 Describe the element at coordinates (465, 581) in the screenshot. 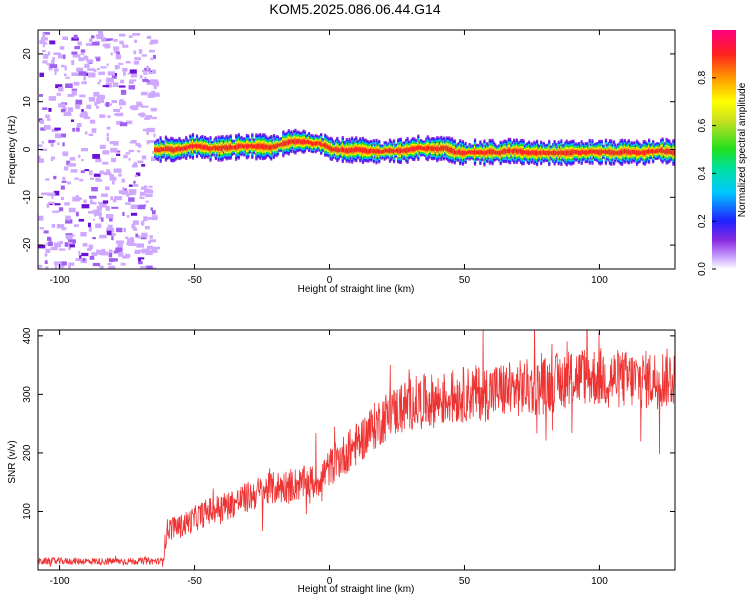

I see `snr-xtick-label: 50` at that location.